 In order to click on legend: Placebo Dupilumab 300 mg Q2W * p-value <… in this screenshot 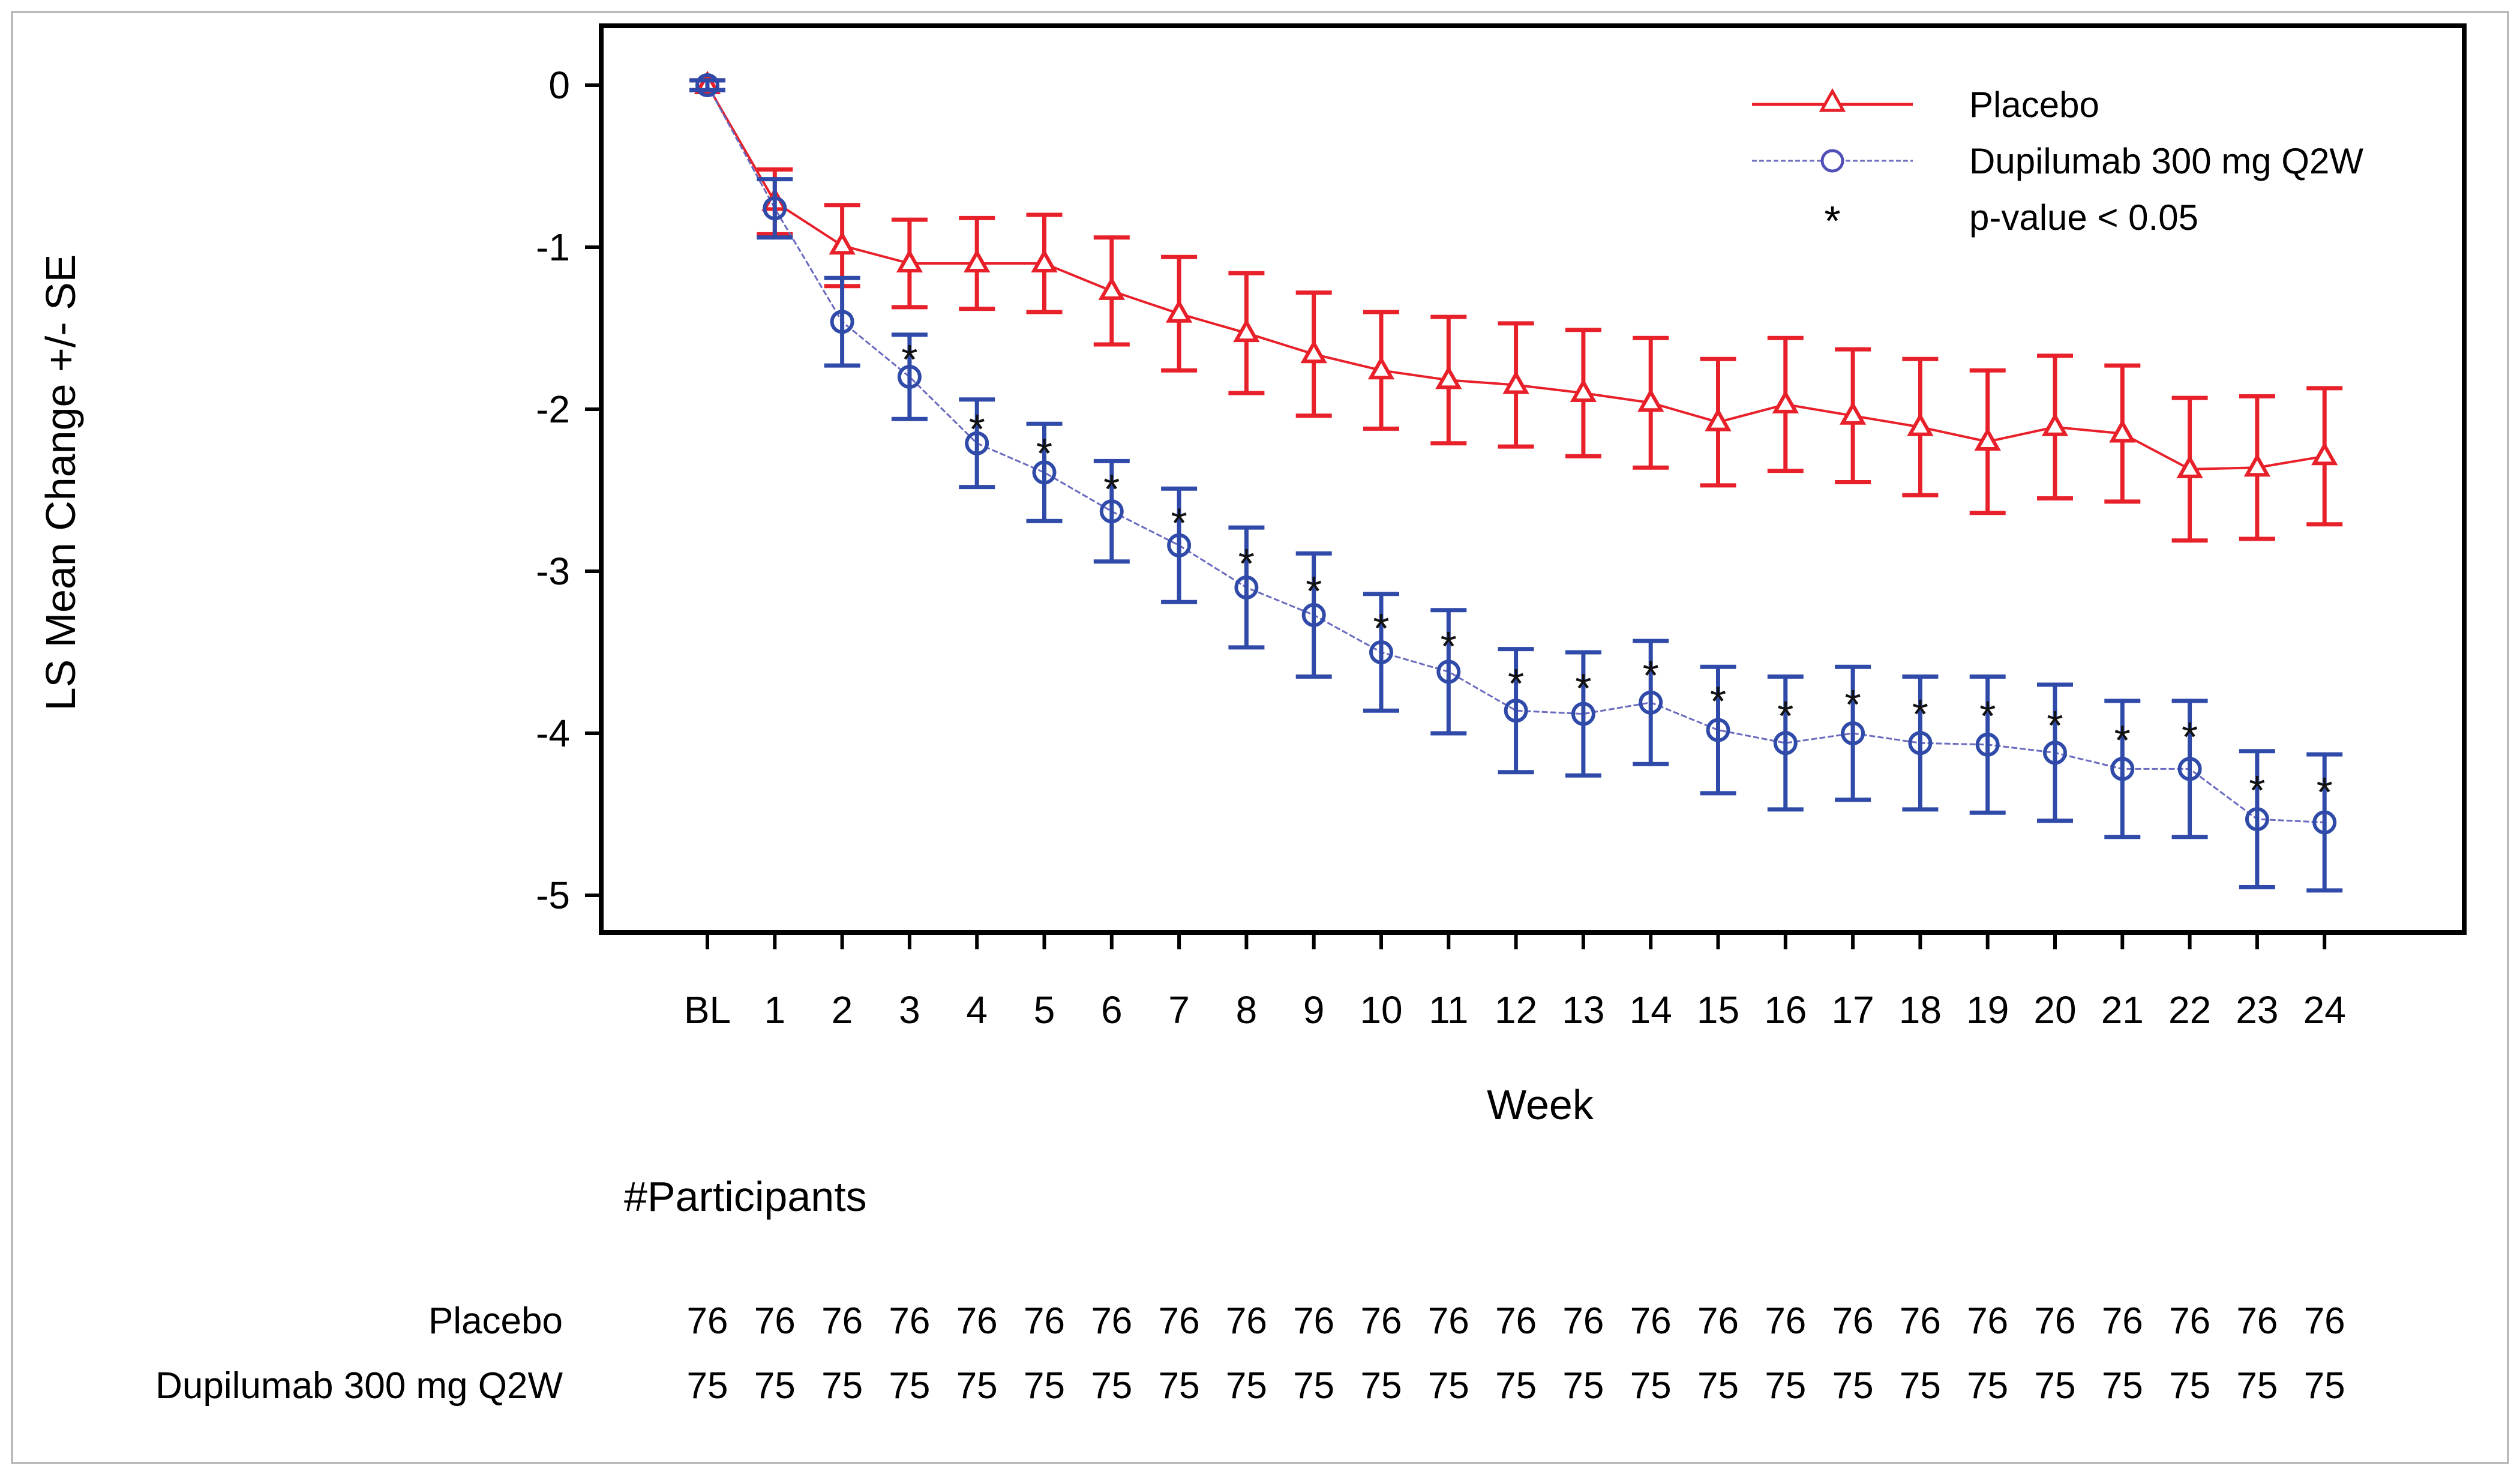, I will do `click(2057, 164)`.